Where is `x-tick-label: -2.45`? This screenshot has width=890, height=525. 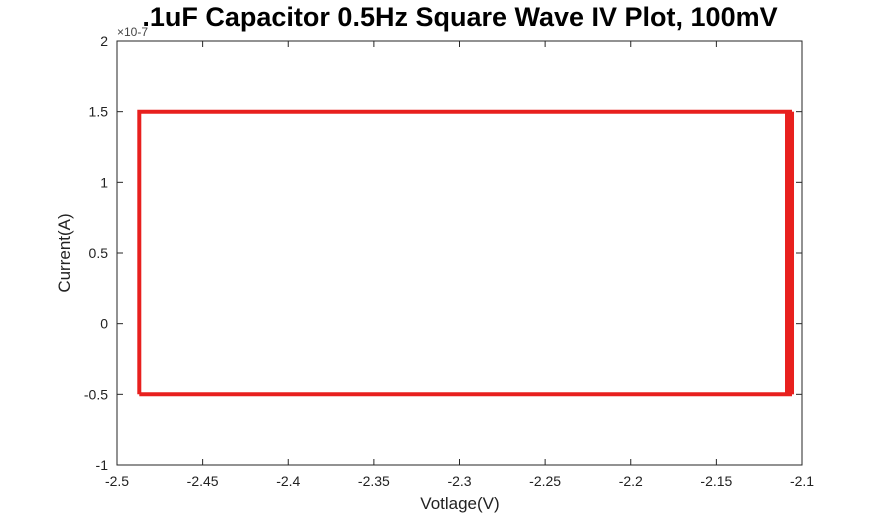 x-tick-label: -2.45 is located at coordinates (203, 481).